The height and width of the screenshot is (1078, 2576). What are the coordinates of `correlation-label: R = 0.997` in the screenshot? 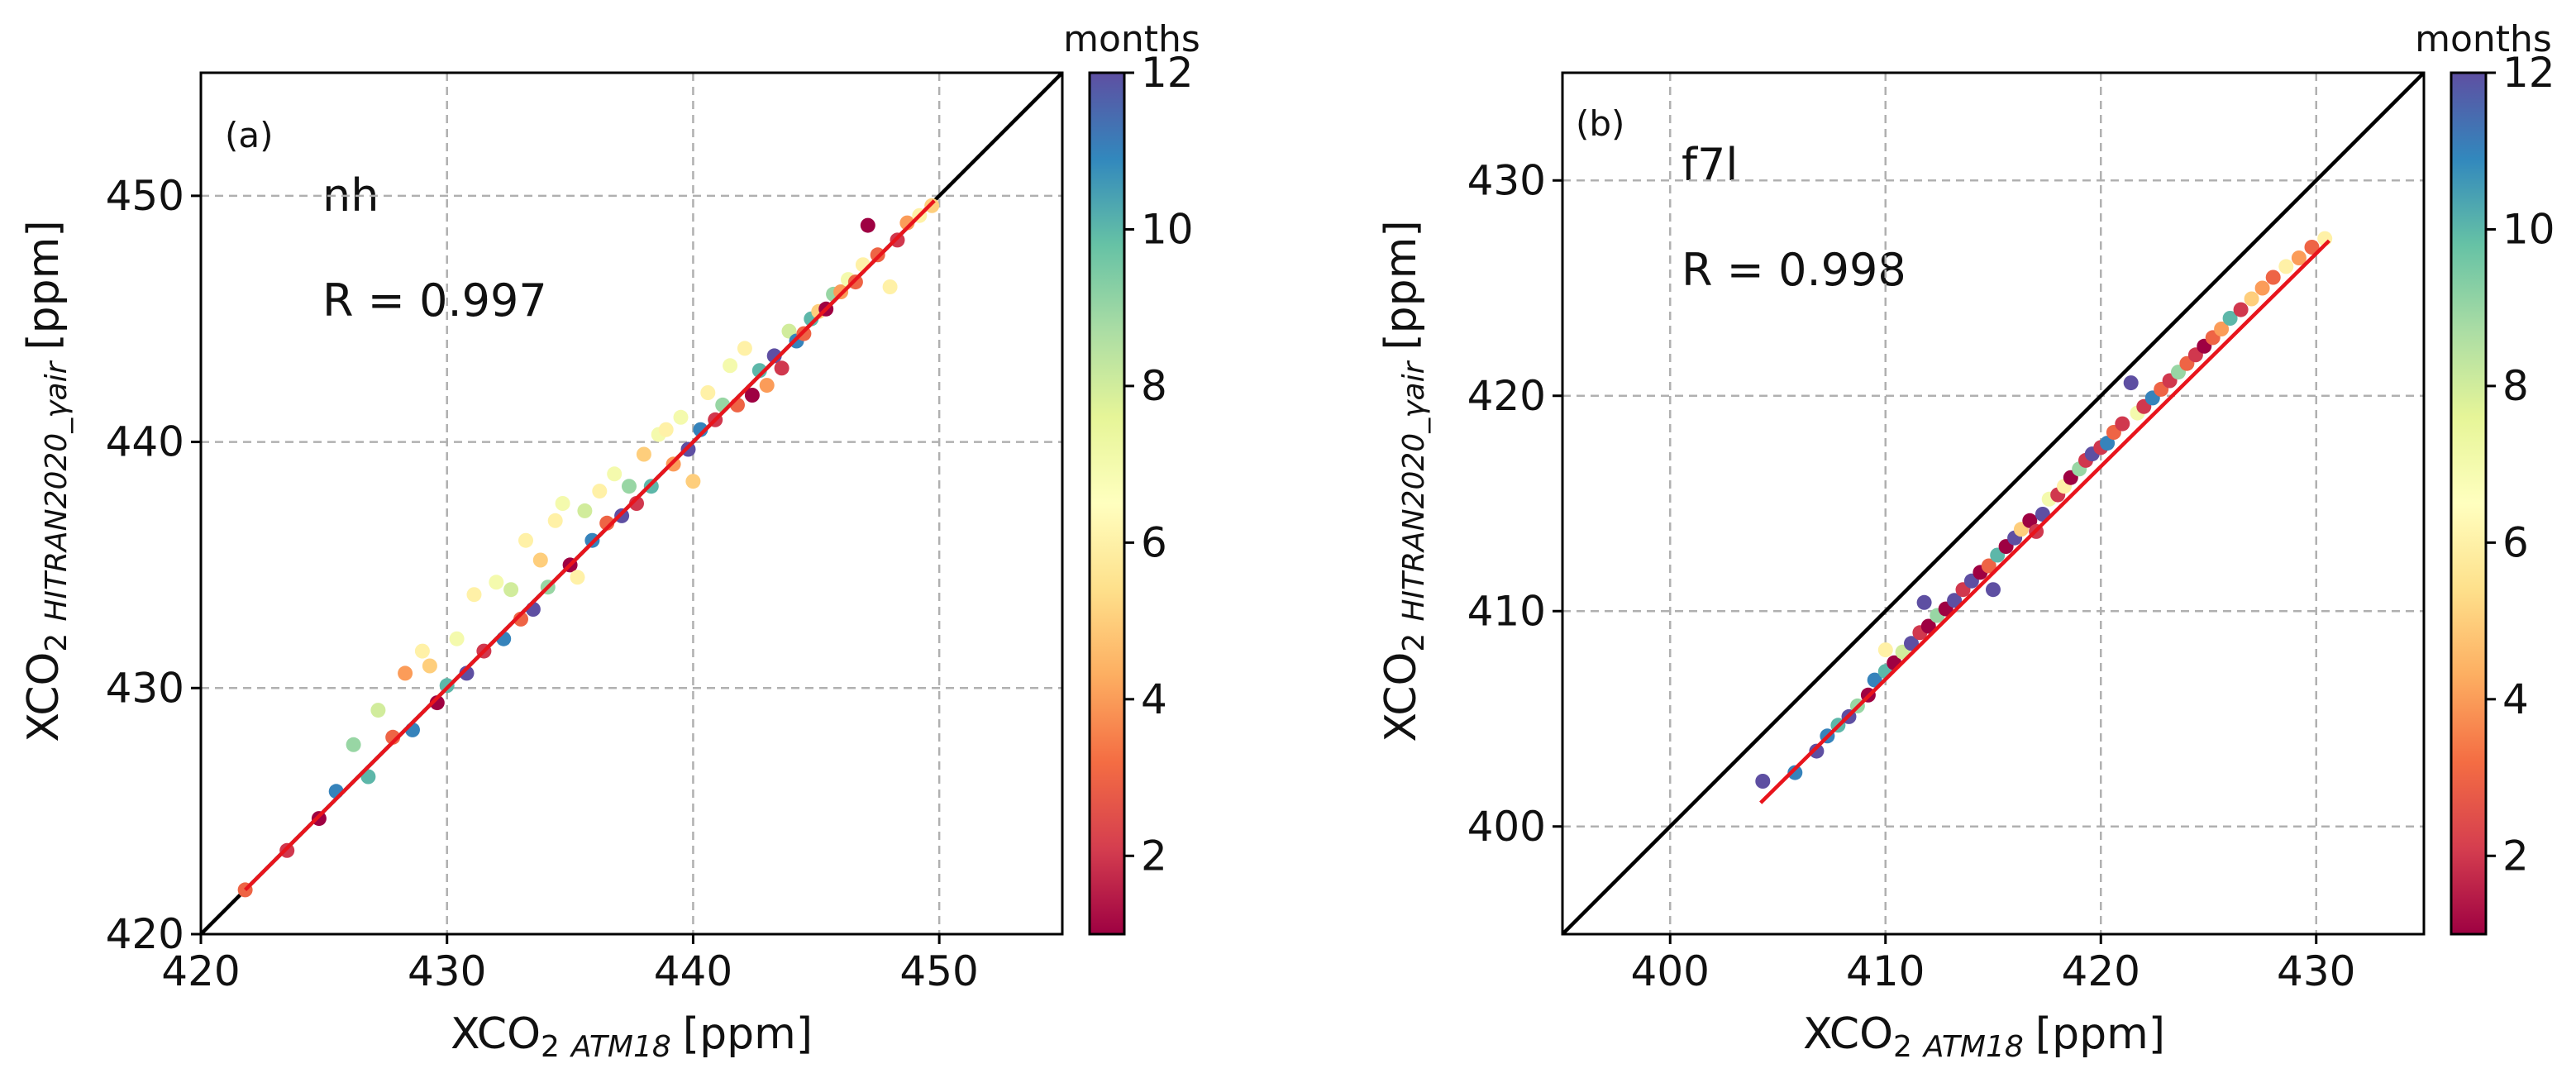 It's located at (434, 300).